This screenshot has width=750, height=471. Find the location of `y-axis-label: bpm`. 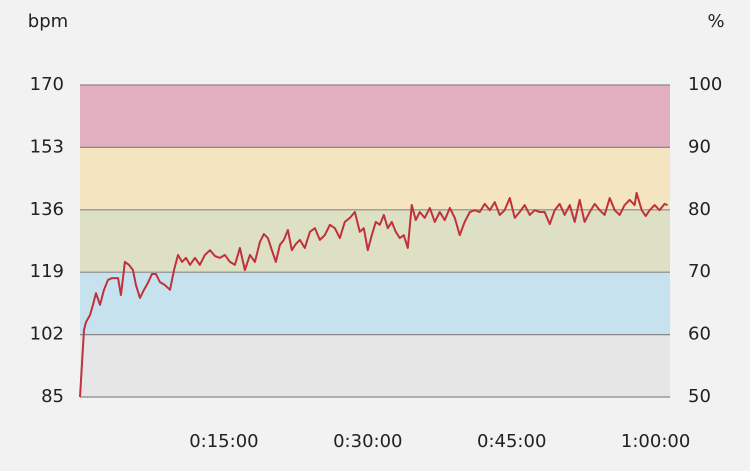

y-axis-label: bpm is located at coordinates (48, 21).